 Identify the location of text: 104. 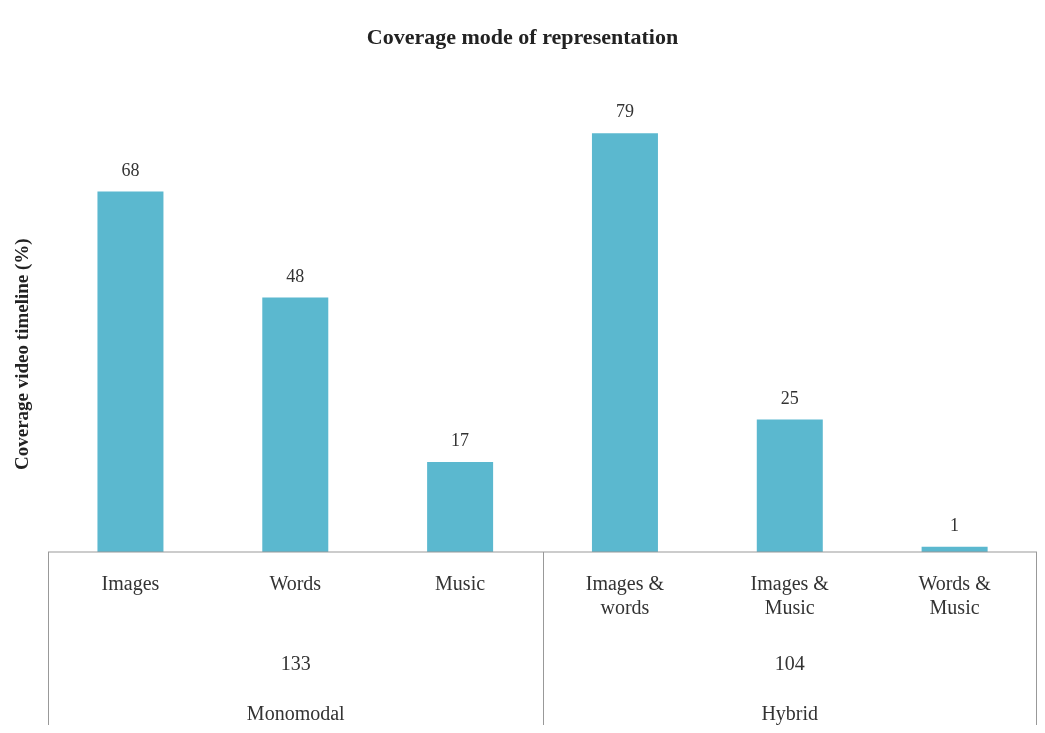
(789, 663).